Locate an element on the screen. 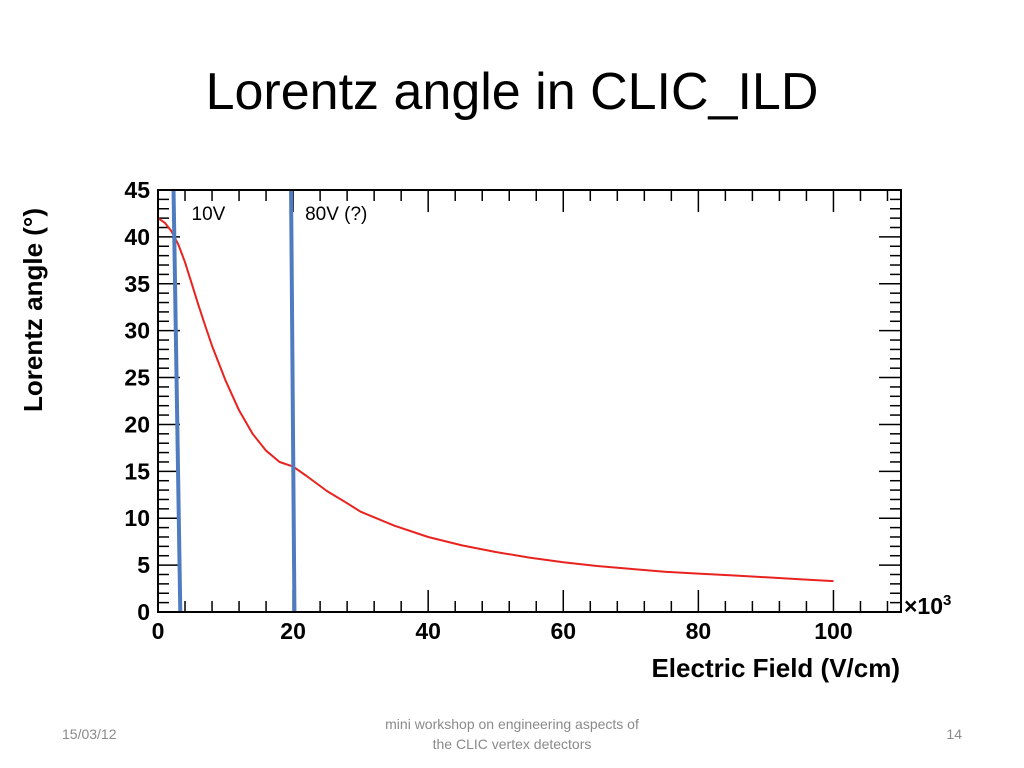  x-multiplier-label: ×10³ is located at coordinates (927, 605).